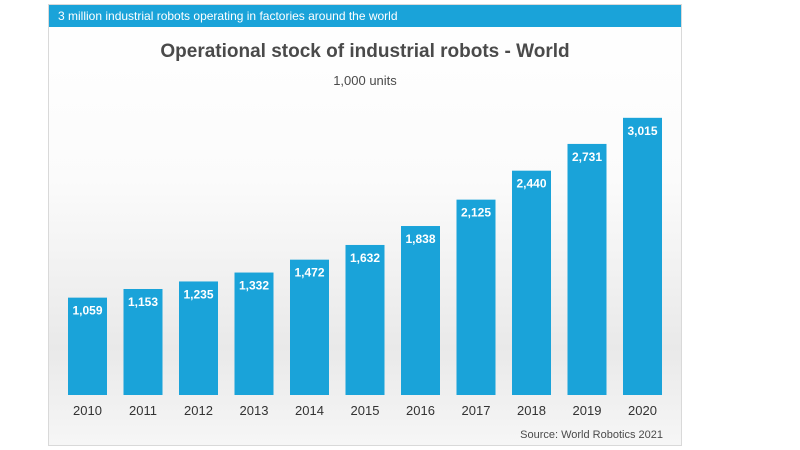 The image size is (800, 450). I want to click on bar-2015, so click(365, 319).